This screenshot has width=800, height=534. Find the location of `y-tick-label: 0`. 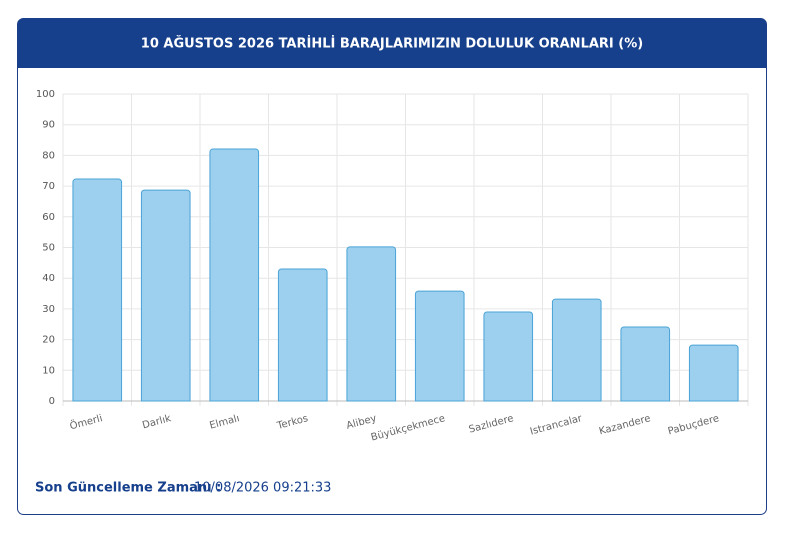

y-tick-label: 0 is located at coordinates (52, 401).